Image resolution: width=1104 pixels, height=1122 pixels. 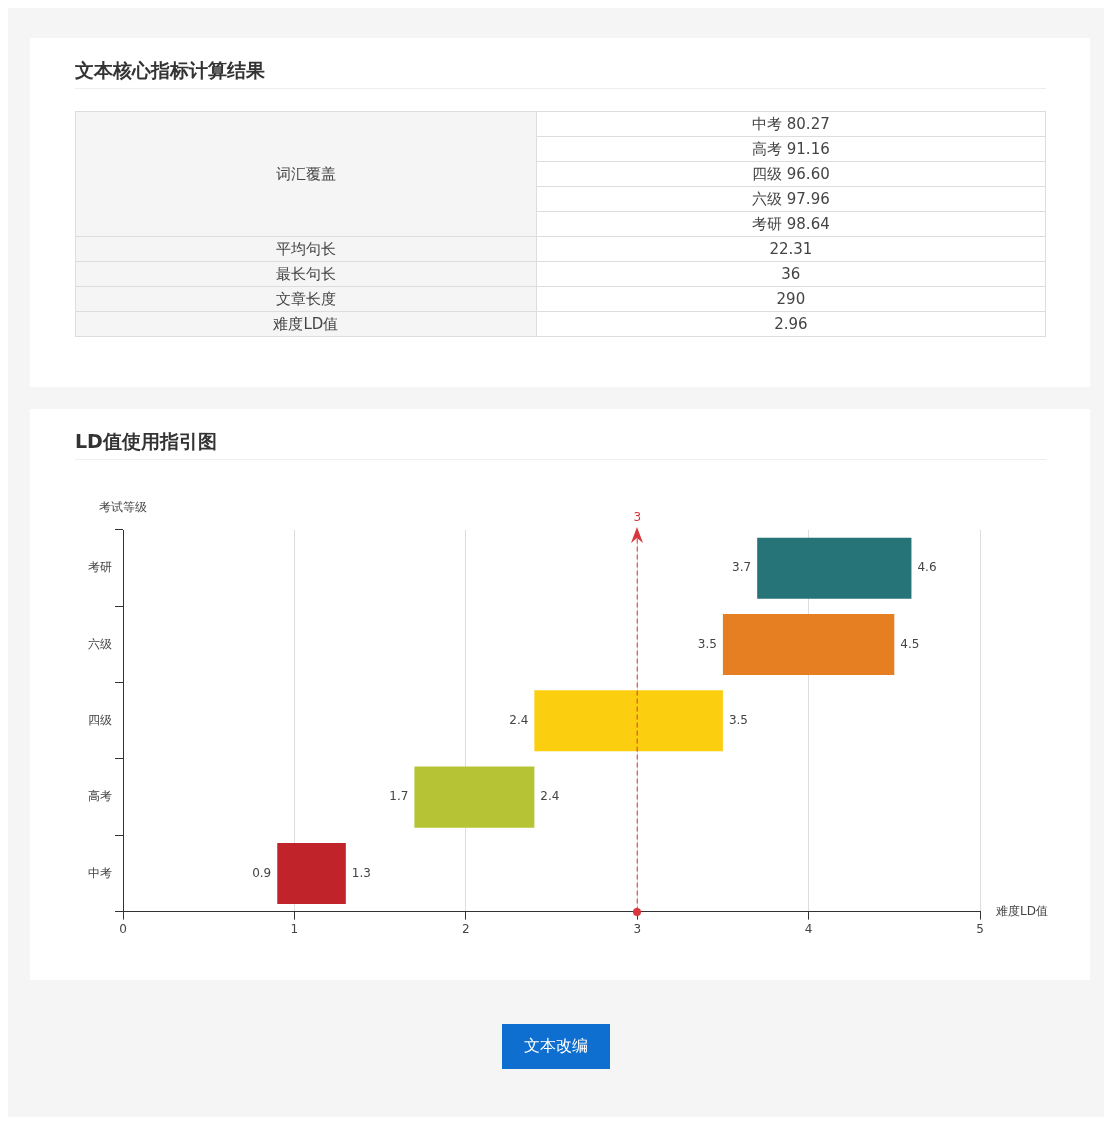 I want to click on data-label: 4.5, so click(x=910, y=643).